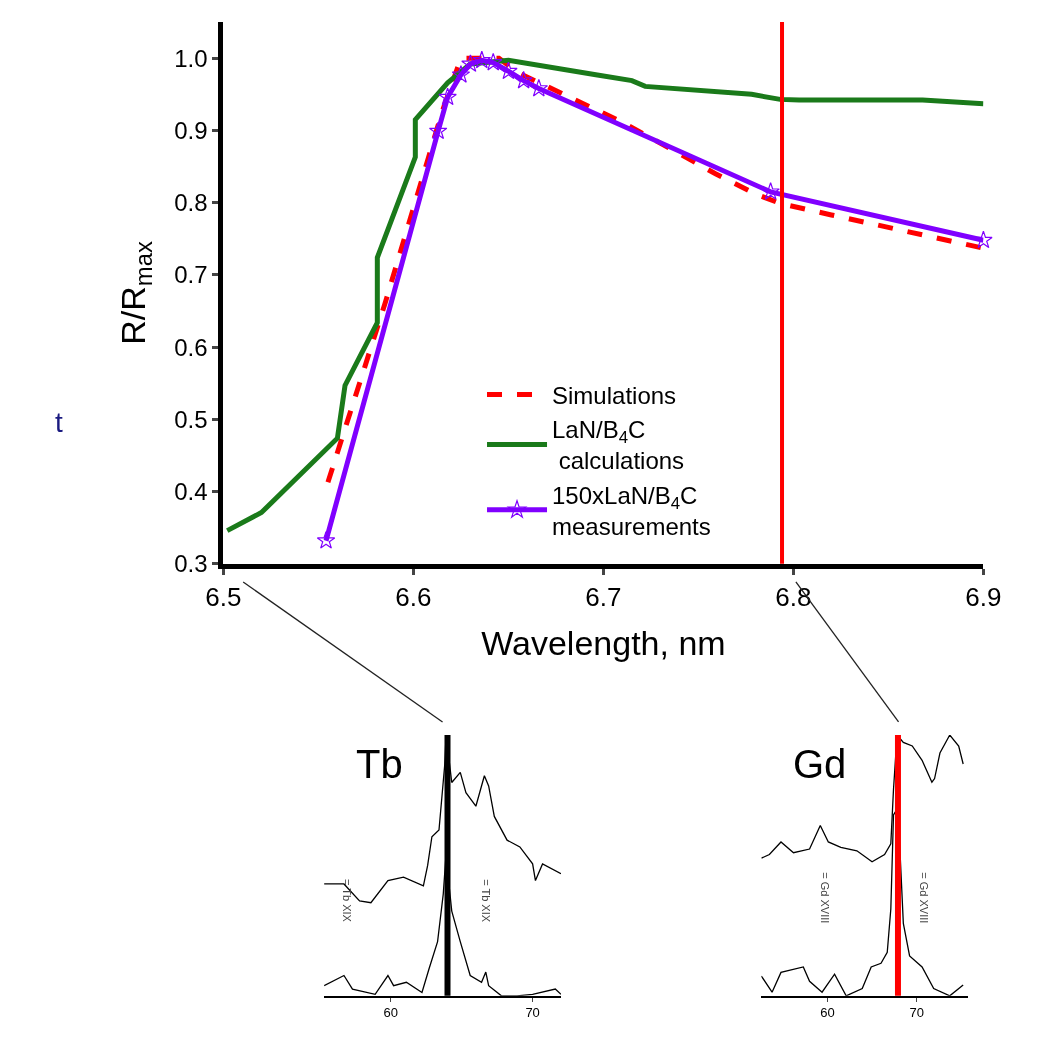 The height and width of the screenshot is (1040, 1043). Describe the element at coordinates (59, 422) in the screenshot. I see `text: t` at that location.